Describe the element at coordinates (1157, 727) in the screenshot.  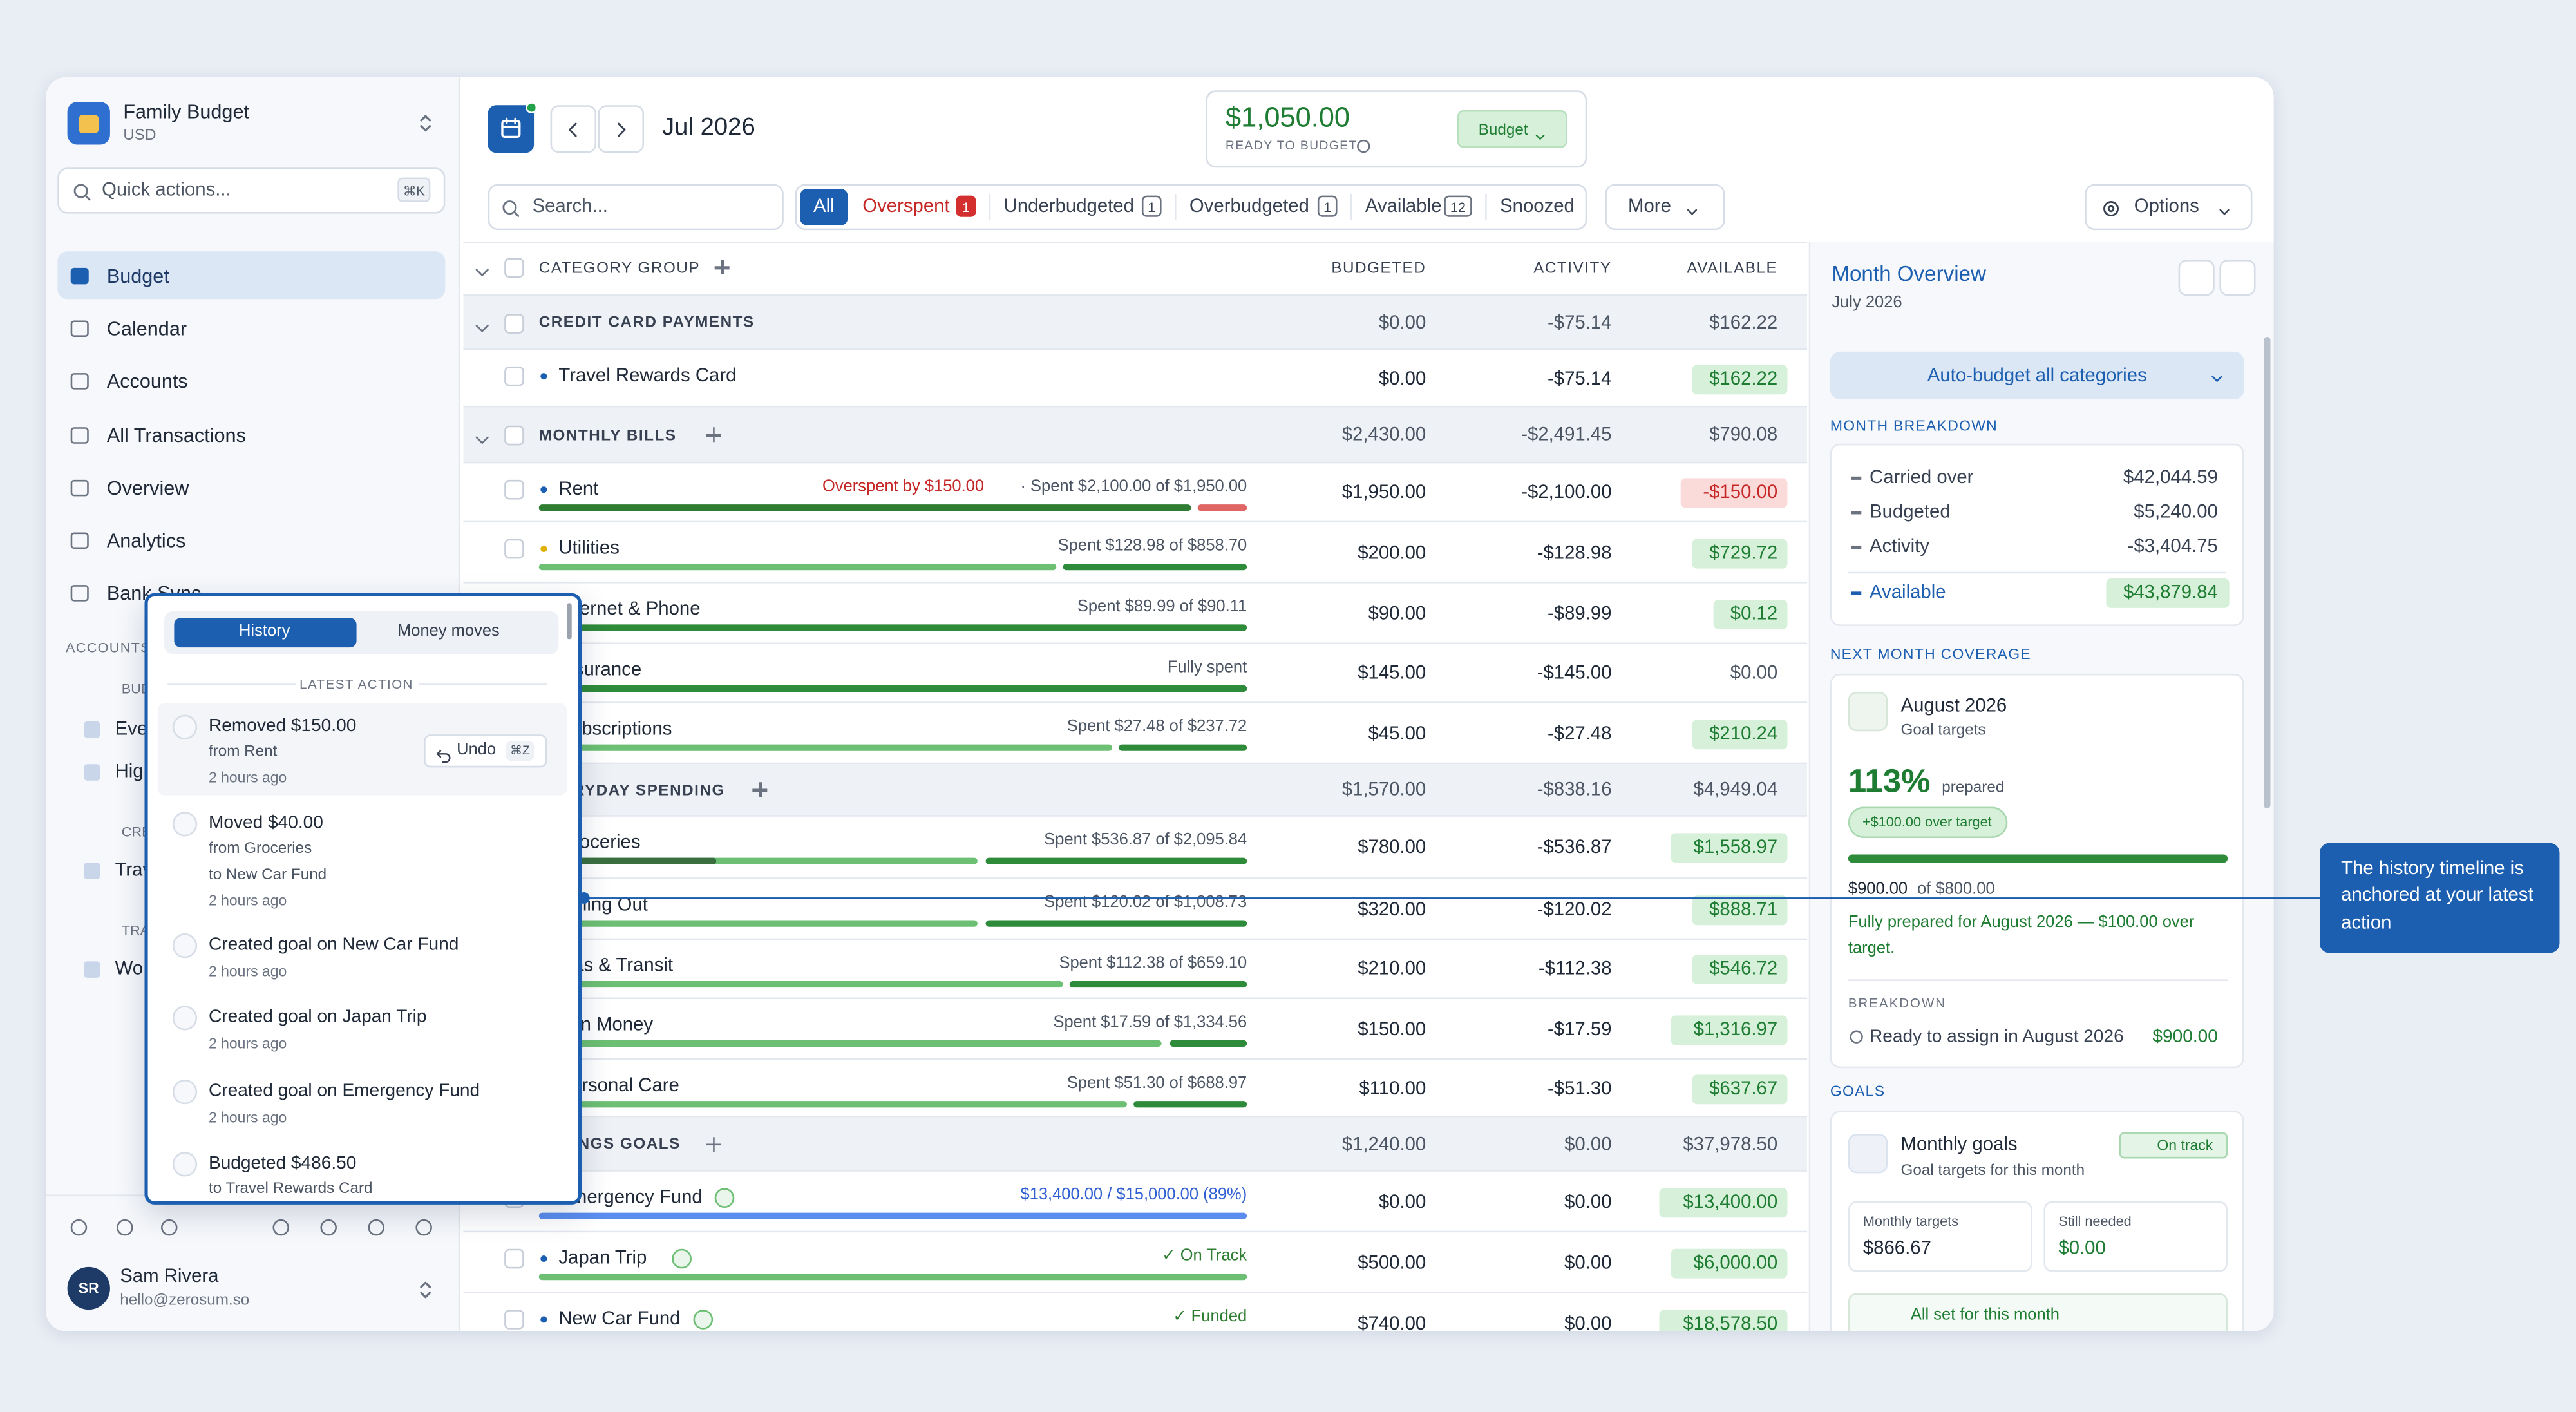
I see `category-note: Spent $27.48 of $237.72` at that location.